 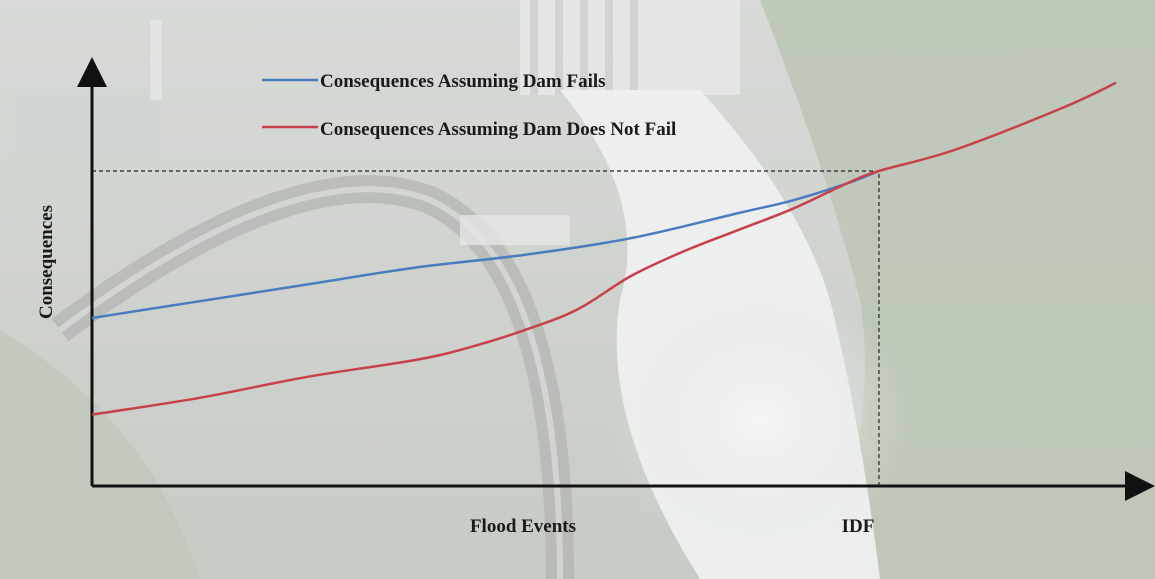 What do you see at coordinates (46, 262) in the screenshot?
I see `y-axis-label: Consequences` at bounding box center [46, 262].